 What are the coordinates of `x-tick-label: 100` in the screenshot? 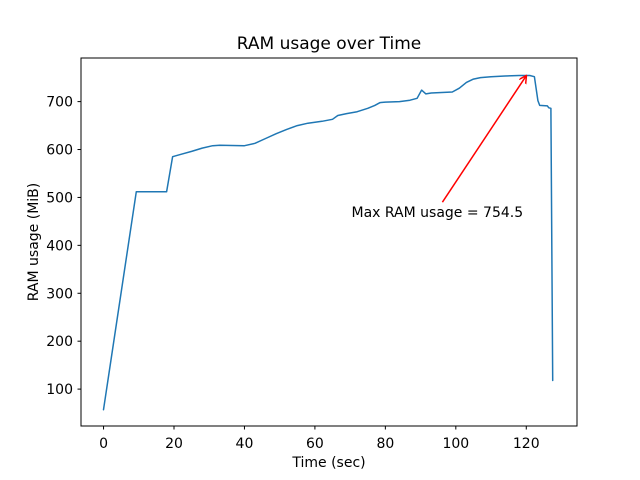 It's located at (455, 444).